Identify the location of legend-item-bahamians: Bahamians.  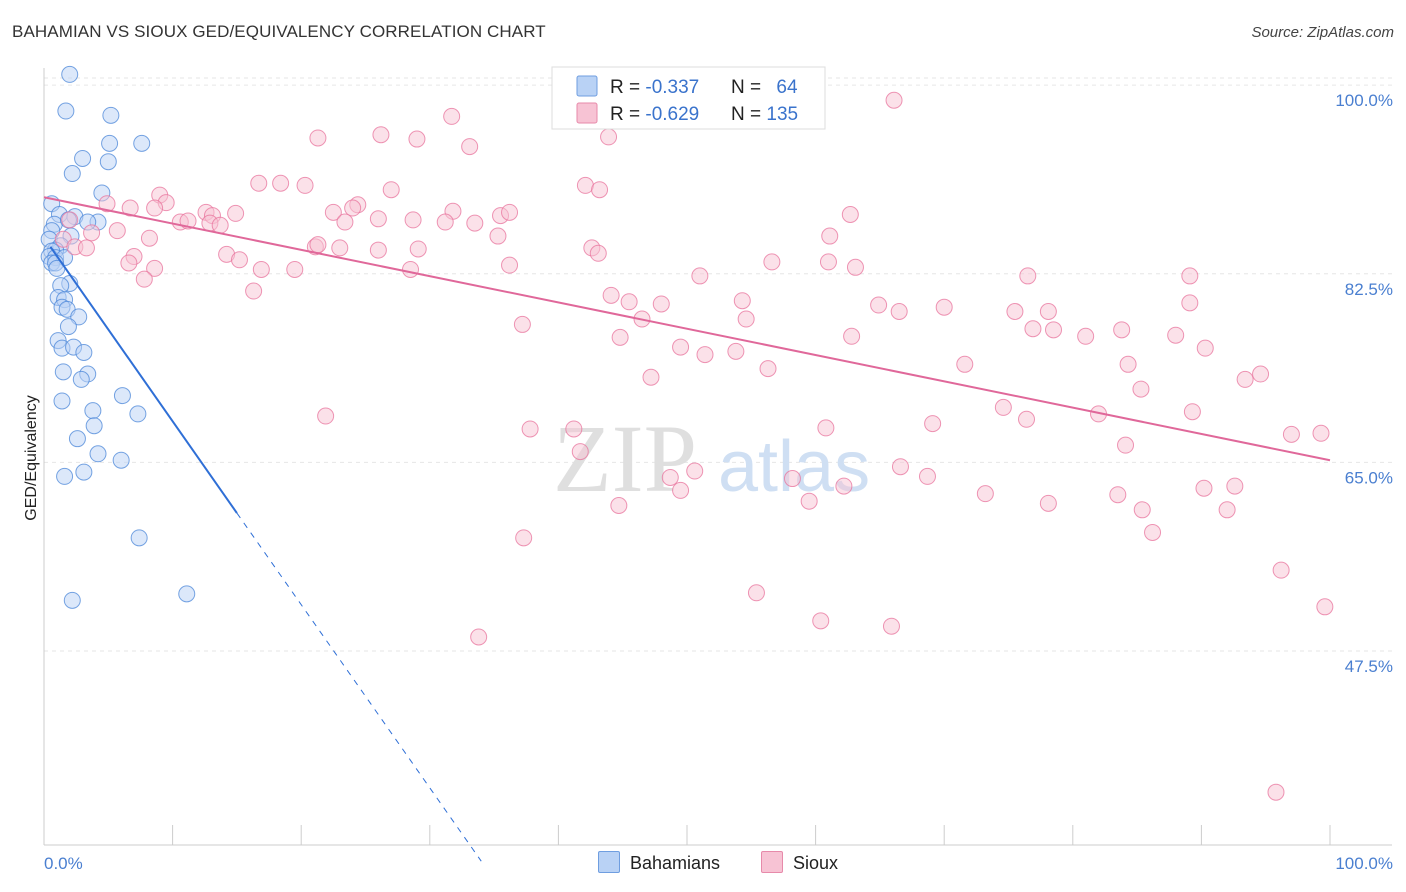
(659, 862).